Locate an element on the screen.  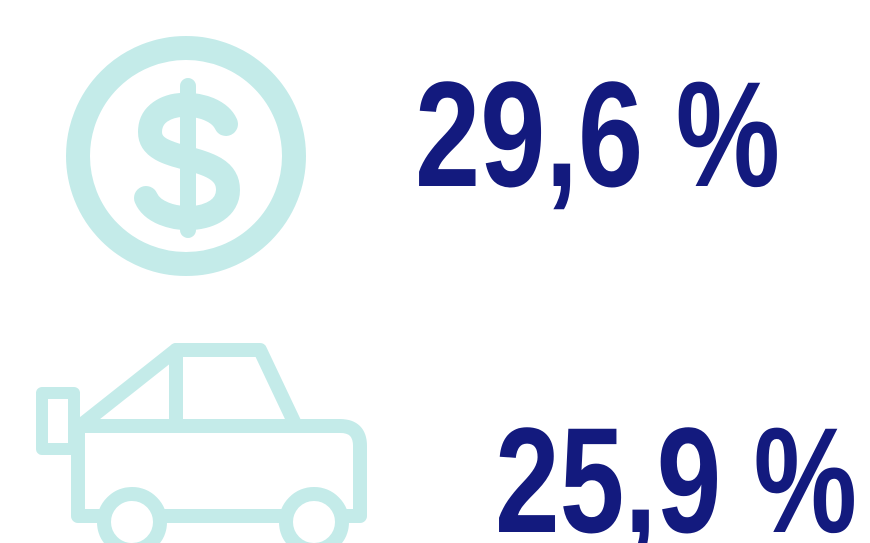
coin-icon is located at coordinates (186, 156).